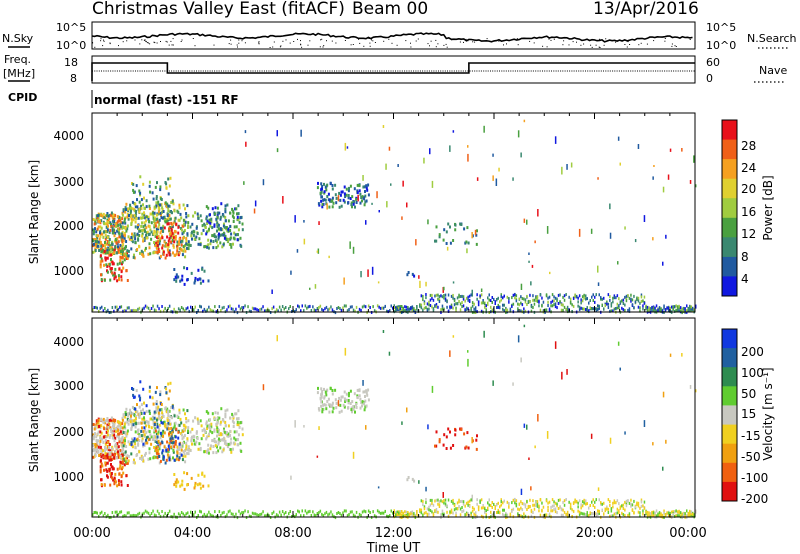 This screenshot has height=554, width=800. I want to click on noise-panel: N.Sky 10^5 10^0 10^5 10^0 N.Search, so click(399, 36).